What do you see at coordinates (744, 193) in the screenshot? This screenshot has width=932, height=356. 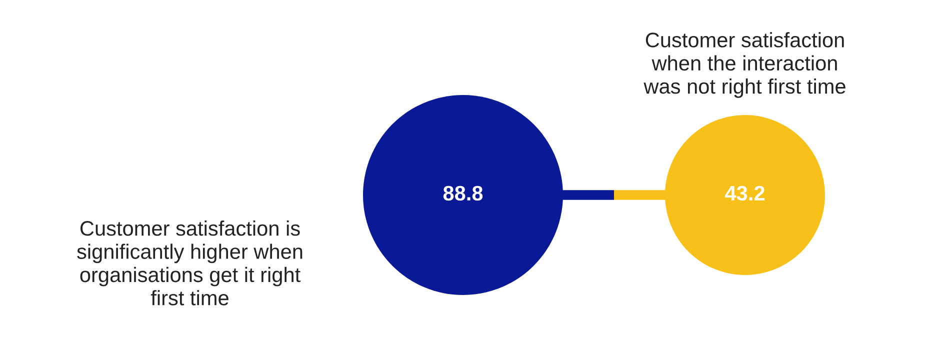 I see `data-label: 43.2` at bounding box center [744, 193].